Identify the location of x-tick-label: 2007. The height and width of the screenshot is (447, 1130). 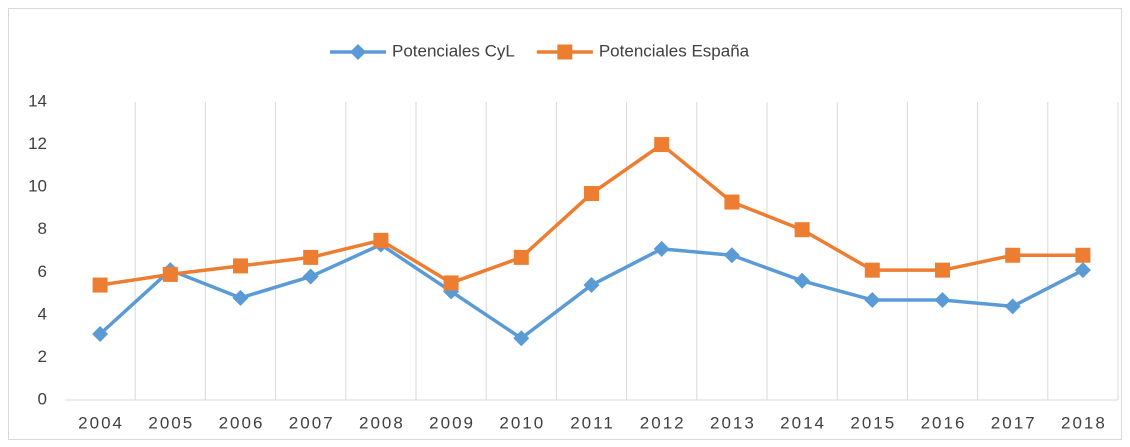
(312, 422).